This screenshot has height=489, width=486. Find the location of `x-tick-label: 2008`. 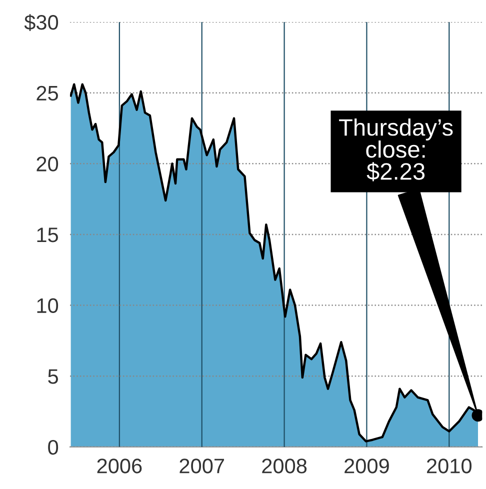

x-tick-label: 2008 is located at coordinates (284, 466).